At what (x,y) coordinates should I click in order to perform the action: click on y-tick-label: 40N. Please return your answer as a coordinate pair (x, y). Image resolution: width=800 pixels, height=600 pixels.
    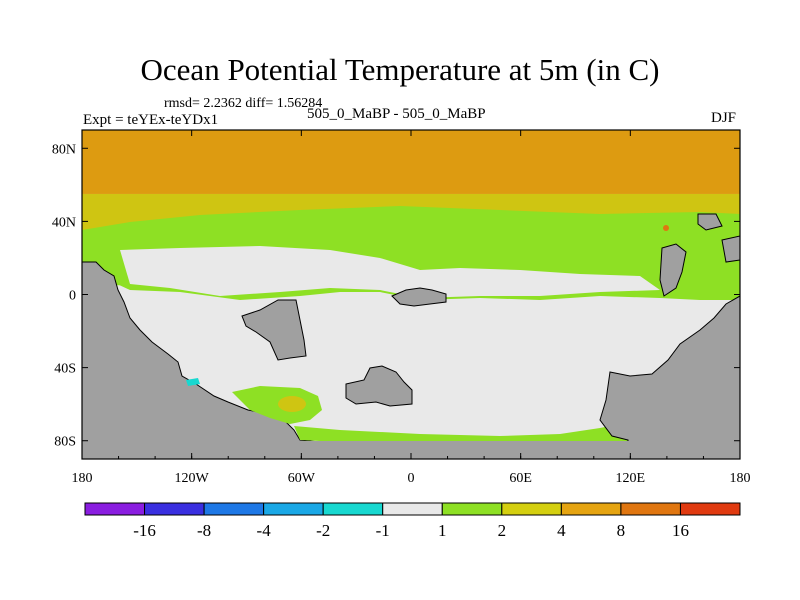
    Looking at the image, I should click on (64, 222).